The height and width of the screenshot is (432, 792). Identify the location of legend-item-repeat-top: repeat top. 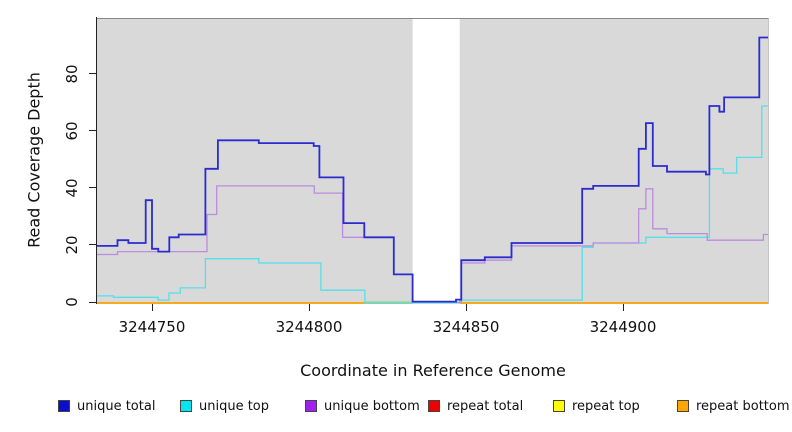
(596, 406).